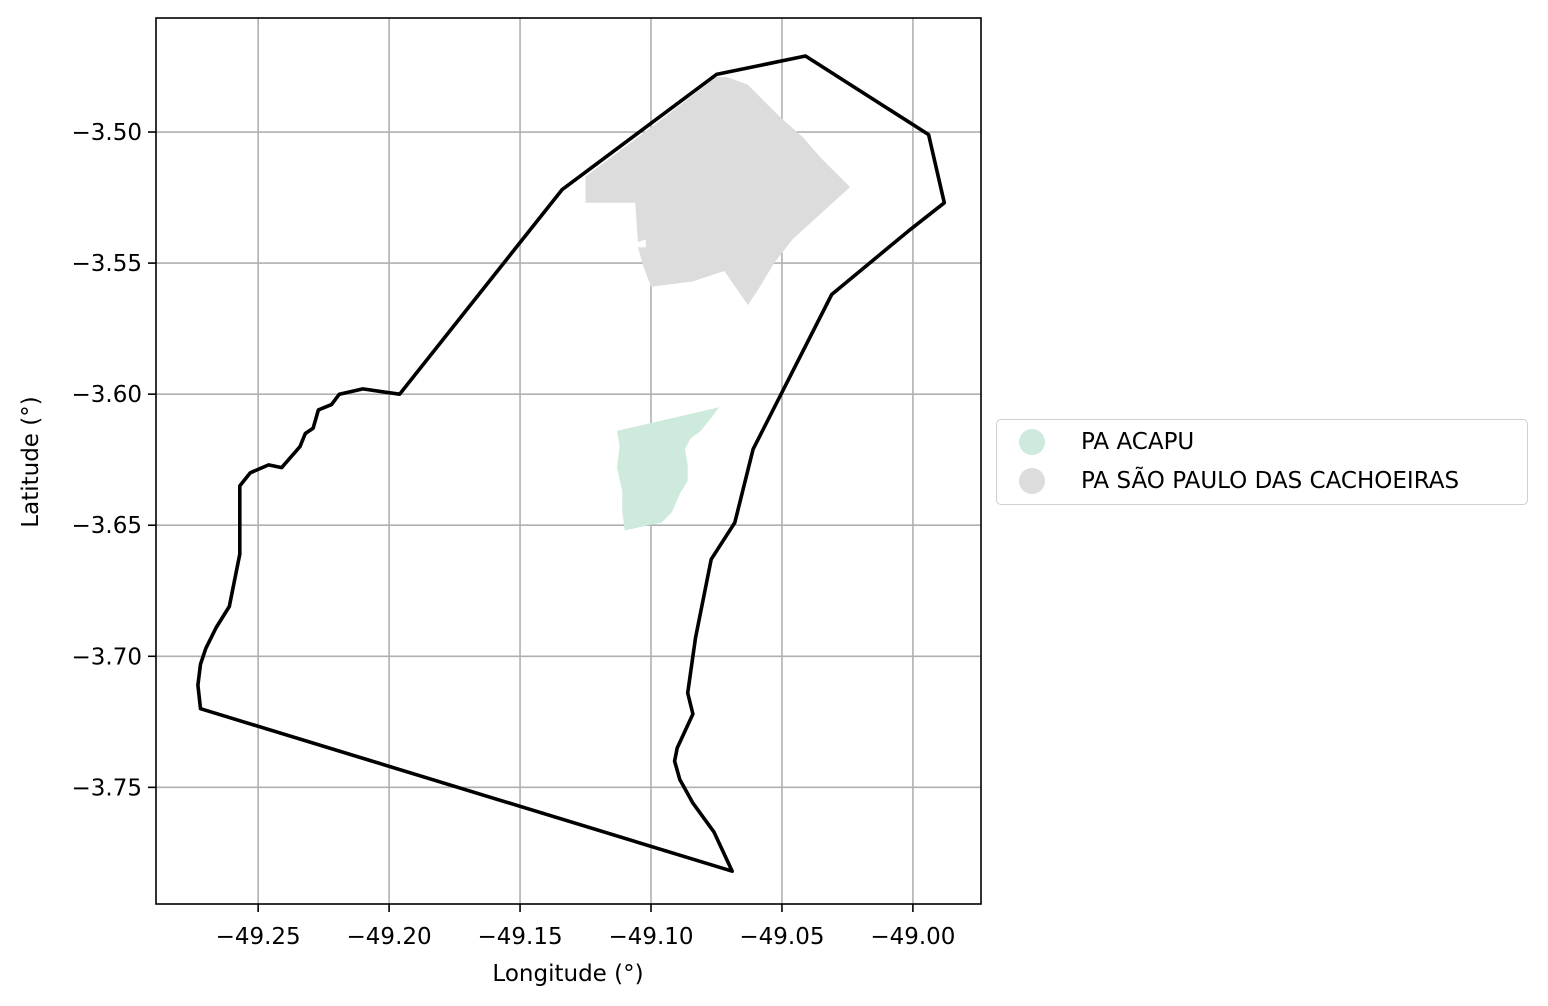 The width and height of the screenshot is (1548, 1006). What do you see at coordinates (258, 937) in the screenshot?
I see `x-tick-label: −49.25` at bounding box center [258, 937].